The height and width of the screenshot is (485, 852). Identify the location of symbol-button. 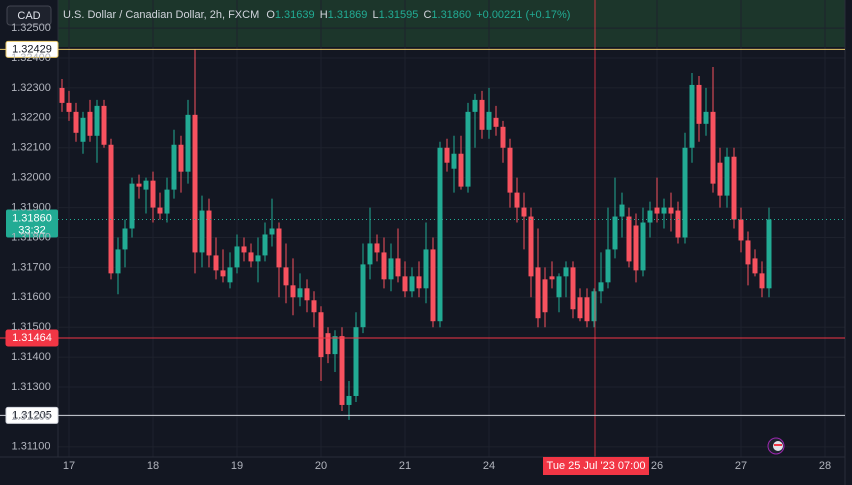
(29, 15).